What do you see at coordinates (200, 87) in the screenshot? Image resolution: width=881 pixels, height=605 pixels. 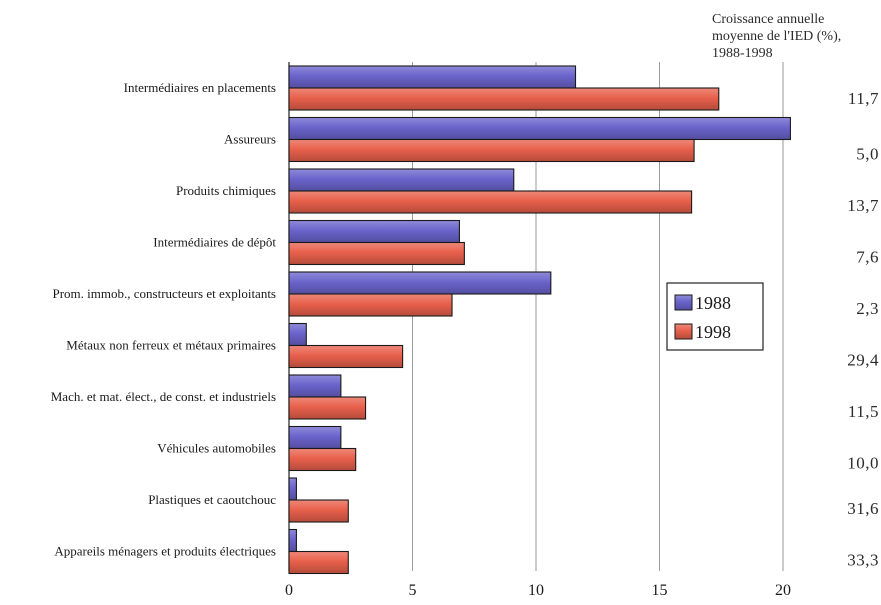 I see `category-label: Intermédiaires en placements` at bounding box center [200, 87].